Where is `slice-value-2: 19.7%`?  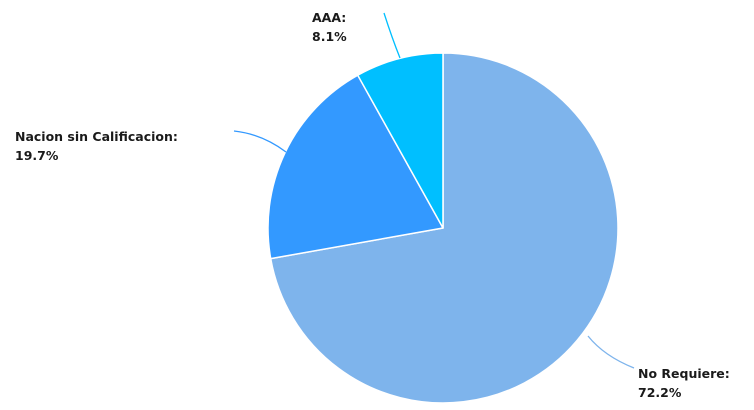 slice-value-2: 19.7% is located at coordinates (37, 155).